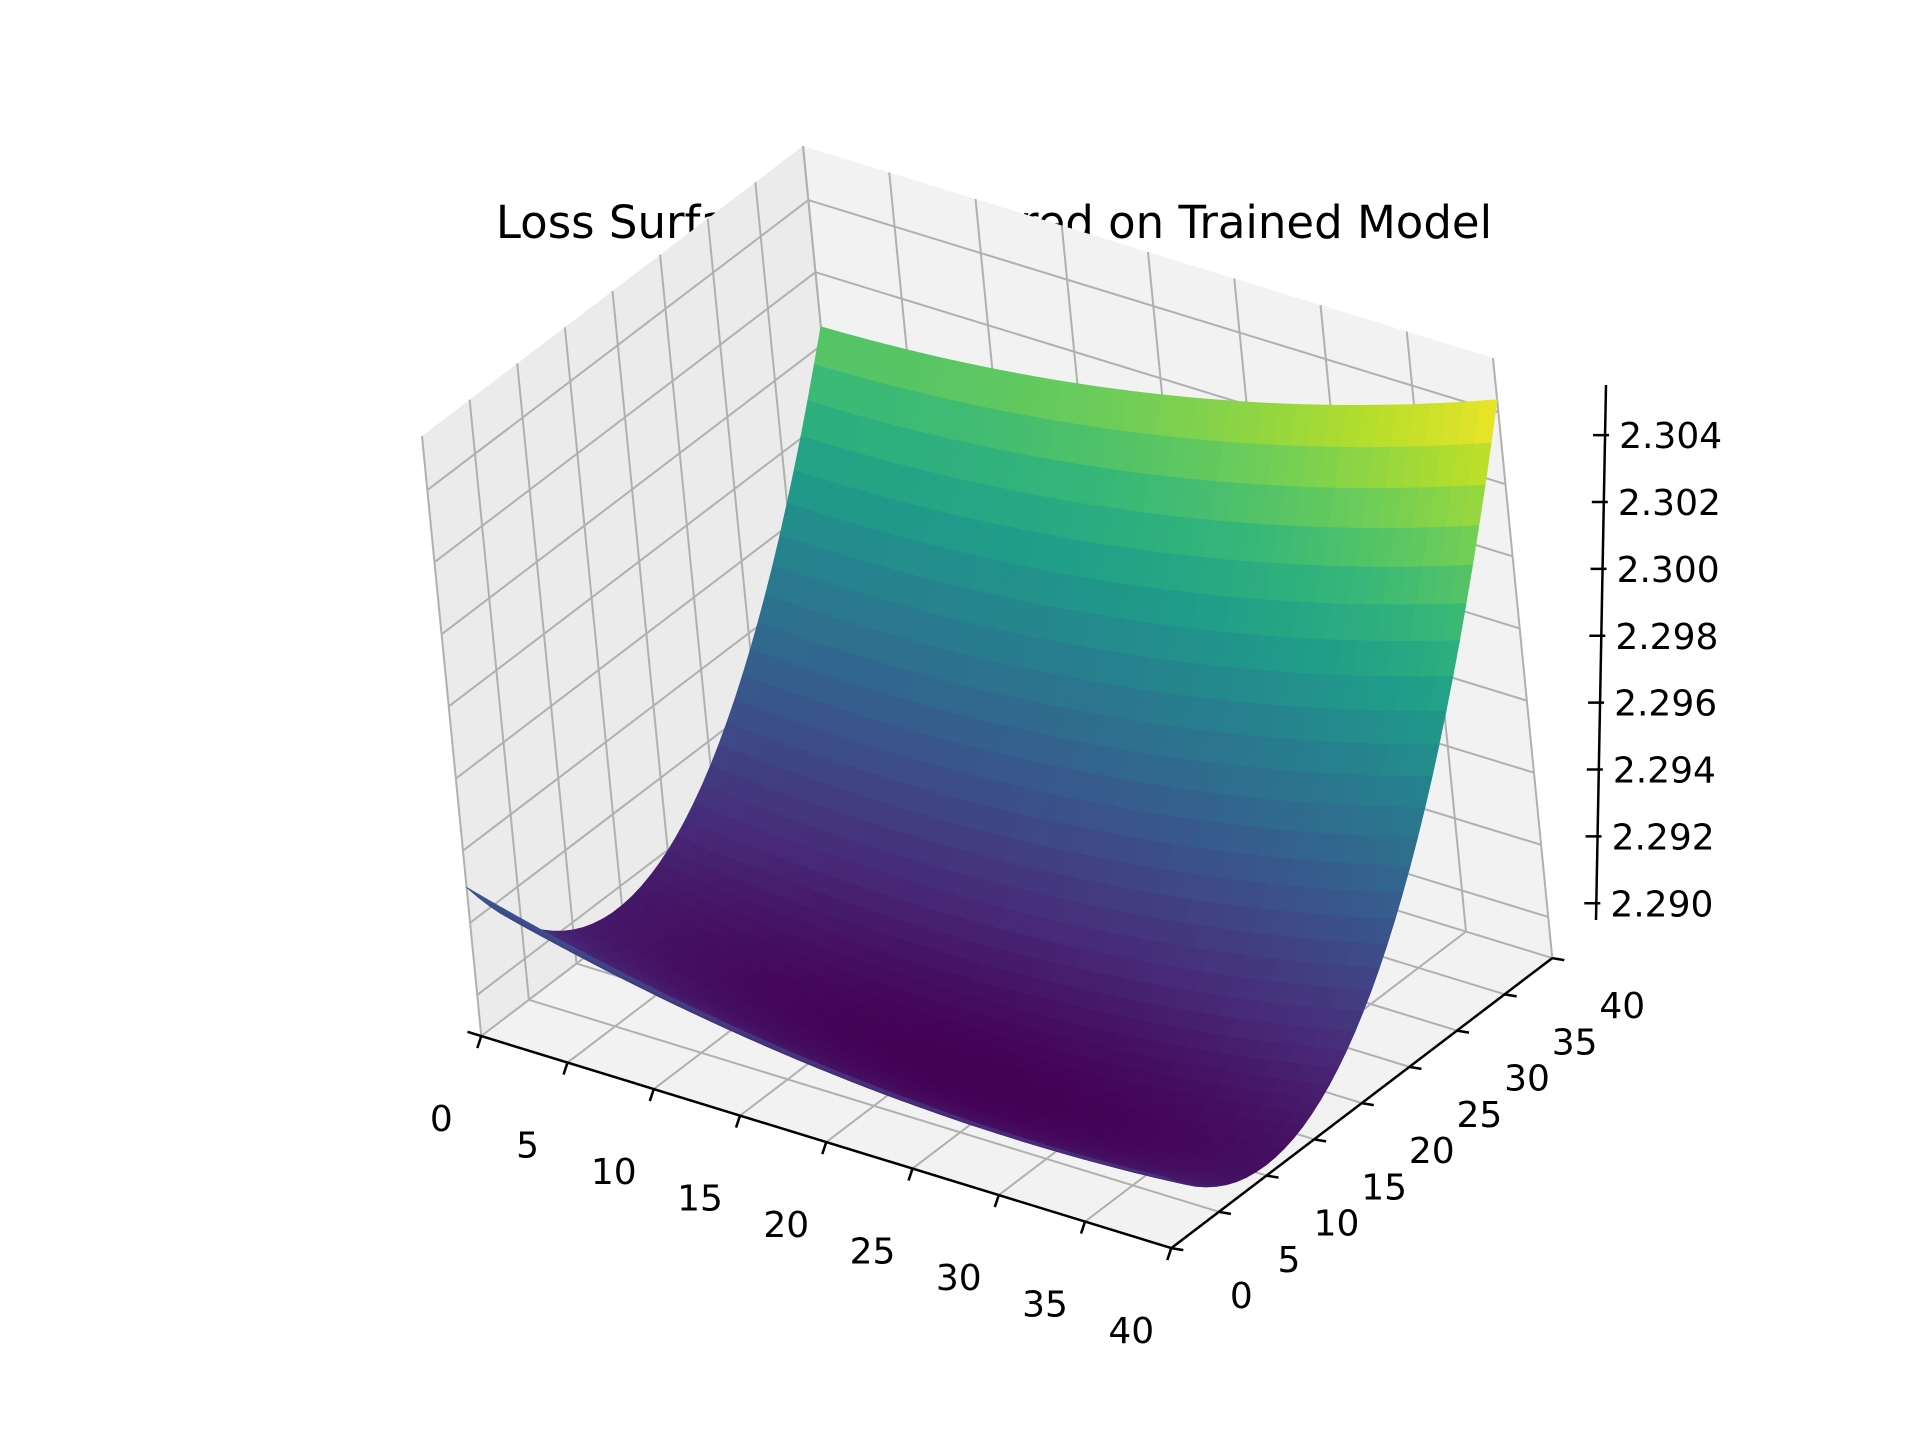 This screenshot has height=1440, width=1920. What do you see at coordinates (1527, 1079) in the screenshot?
I see `y-tick-label: 30` at bounding box center [1527, 1079].